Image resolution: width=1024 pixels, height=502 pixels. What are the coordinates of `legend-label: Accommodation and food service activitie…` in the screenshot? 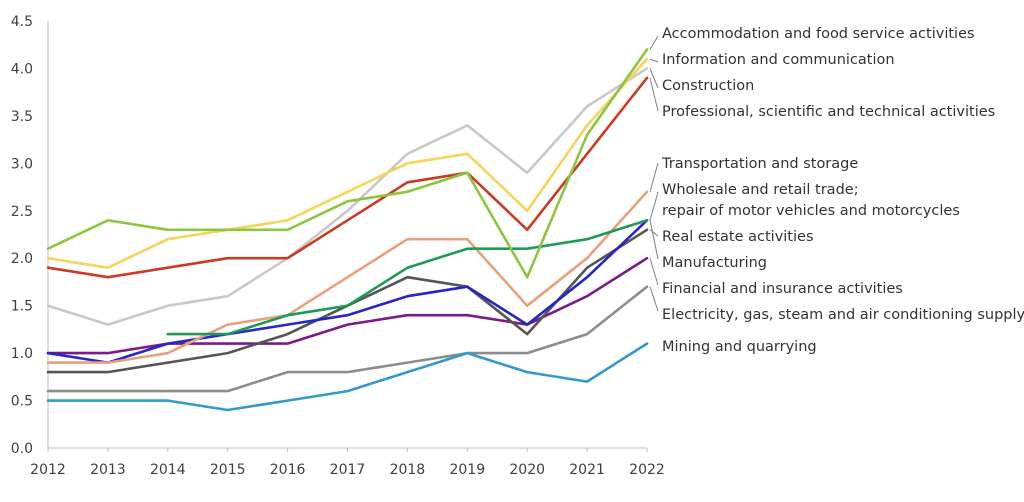 It's located at (818, 34).